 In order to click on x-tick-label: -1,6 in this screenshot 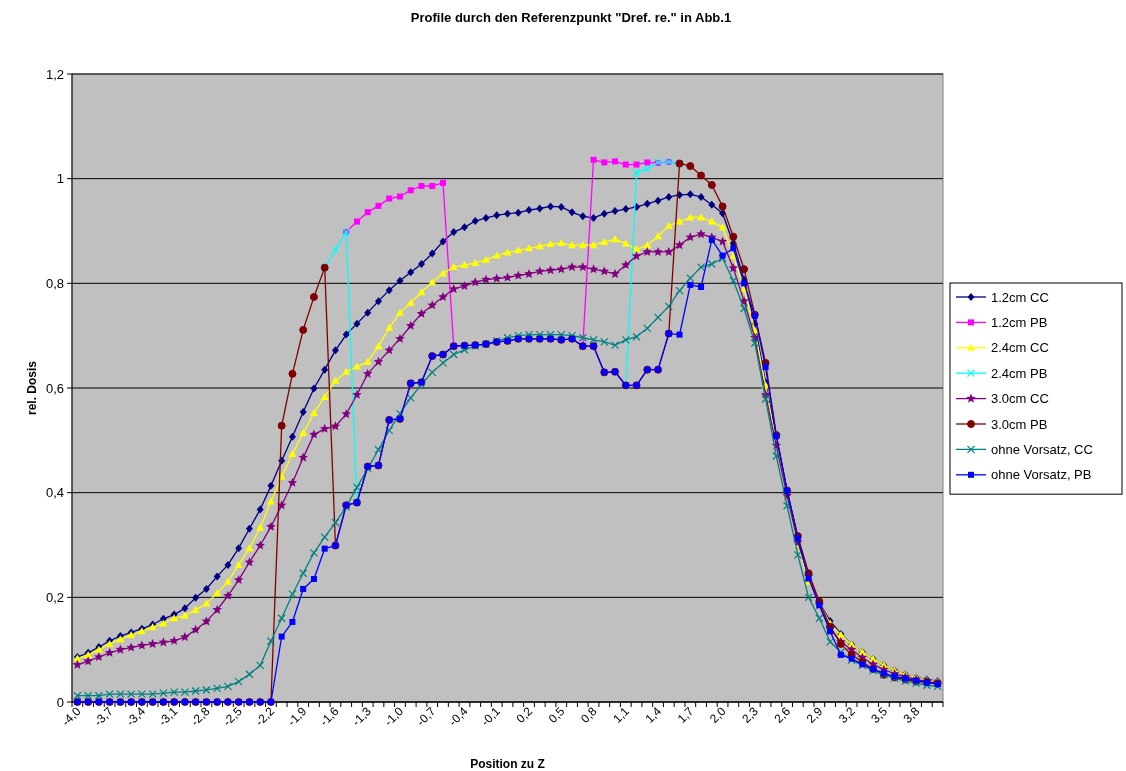, I will do `click(329, 716)`.